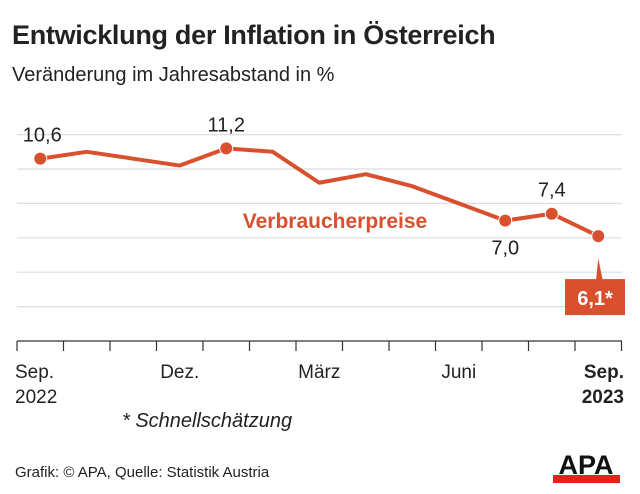  Describe the element at coordinates (179, 372) in the screenshot. I see `x-tick-label: Dez.` at that location.